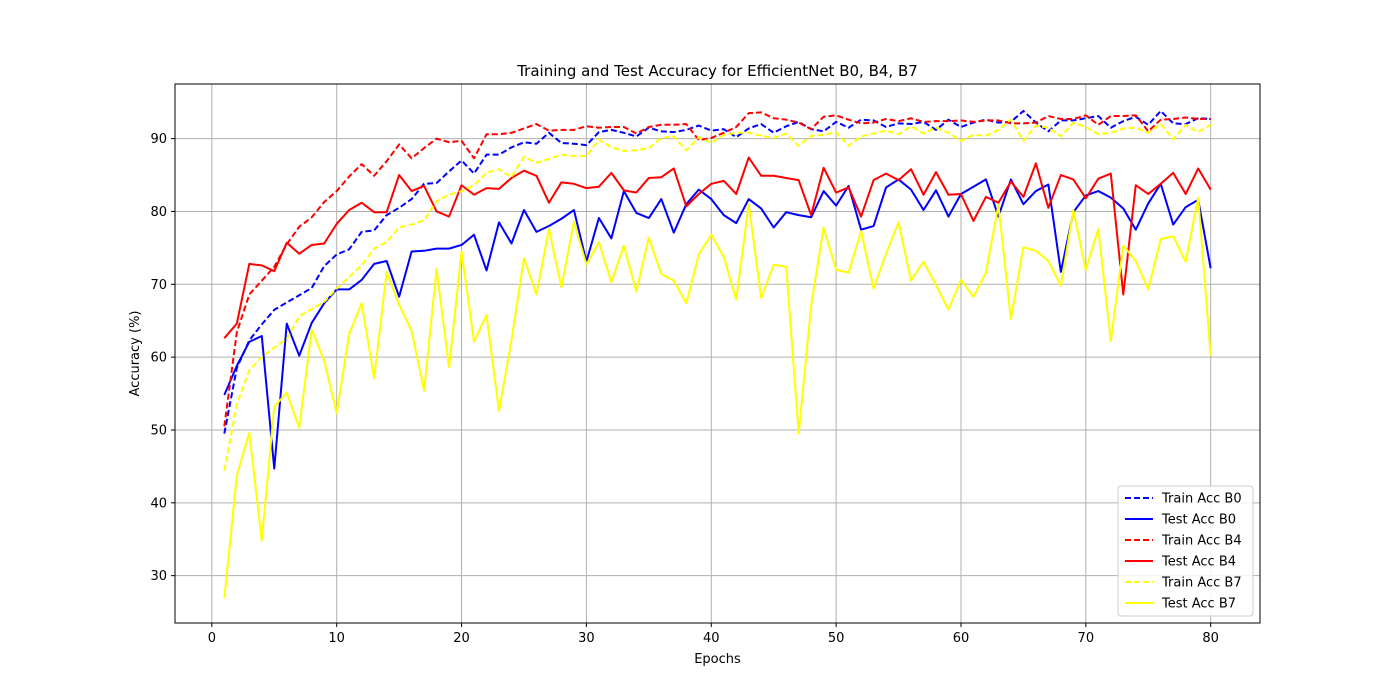  What do you see at coordinates (711, 638) in the screenshot?
I see `x-tick-label: 40` at bounding box center [711, 638].